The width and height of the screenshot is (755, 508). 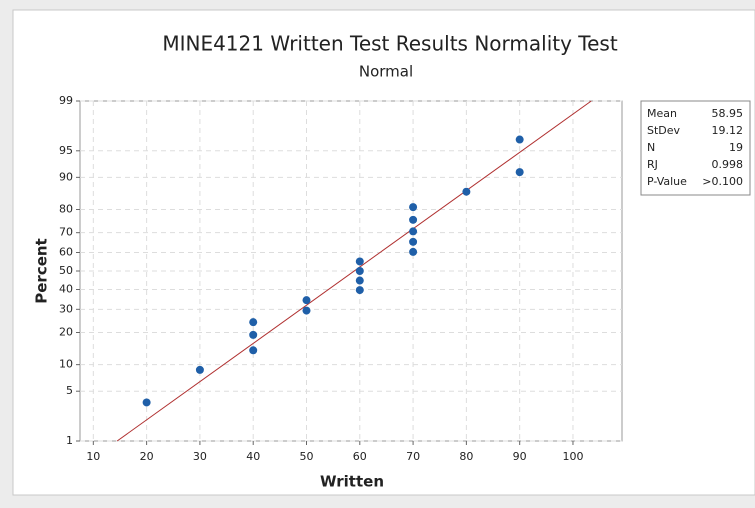 I want to click on stat-label: StDev, so click(x=664, y=130).